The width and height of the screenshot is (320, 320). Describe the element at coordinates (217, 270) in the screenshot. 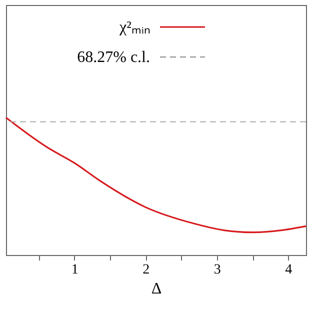

I see `x-tick-label: 3` at that location.